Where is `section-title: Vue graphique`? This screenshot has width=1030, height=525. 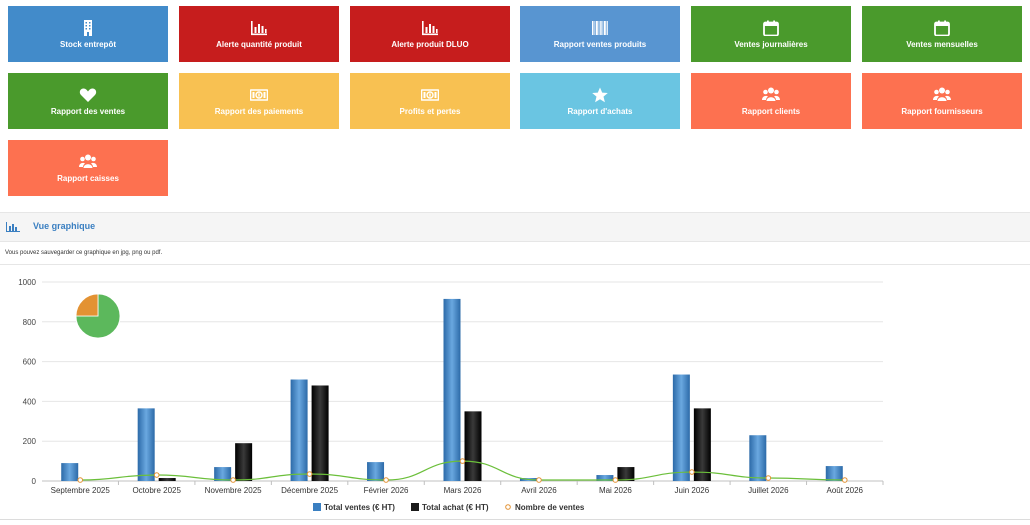 section-title: Vue graphique is located at coordinates (64, 226).